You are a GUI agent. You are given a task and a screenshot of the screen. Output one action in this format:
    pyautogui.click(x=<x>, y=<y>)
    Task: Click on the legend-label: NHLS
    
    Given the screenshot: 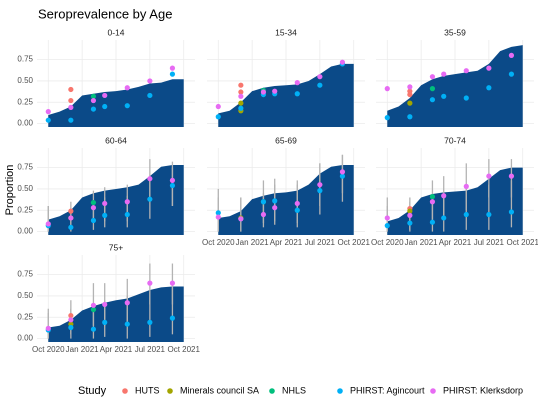 What is the action you would take?
    pyautogui.click(x=294, y=390)
    